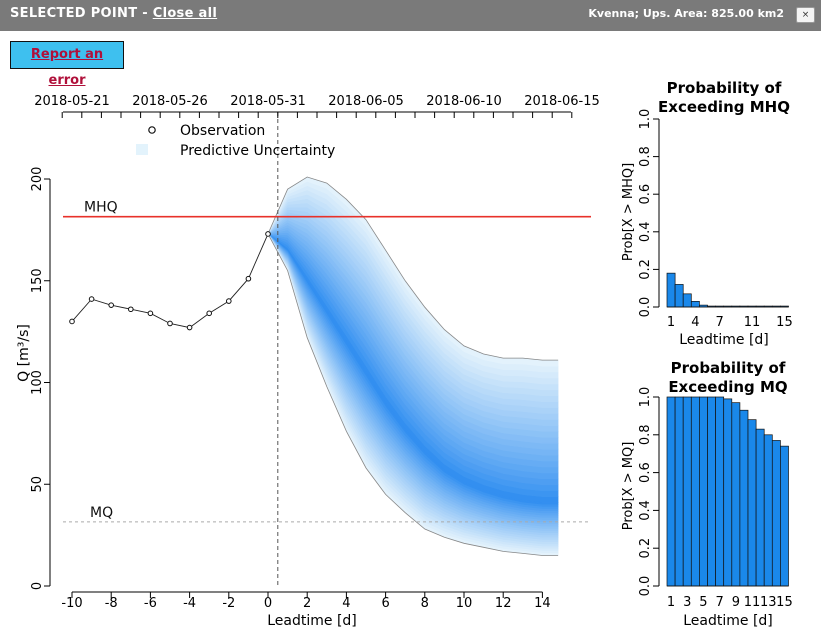 This screenshot has height=641, width=821. Describe the element at coordinates (189, 603) in the screenshot. I see `x-tick-label: -4` at that location.